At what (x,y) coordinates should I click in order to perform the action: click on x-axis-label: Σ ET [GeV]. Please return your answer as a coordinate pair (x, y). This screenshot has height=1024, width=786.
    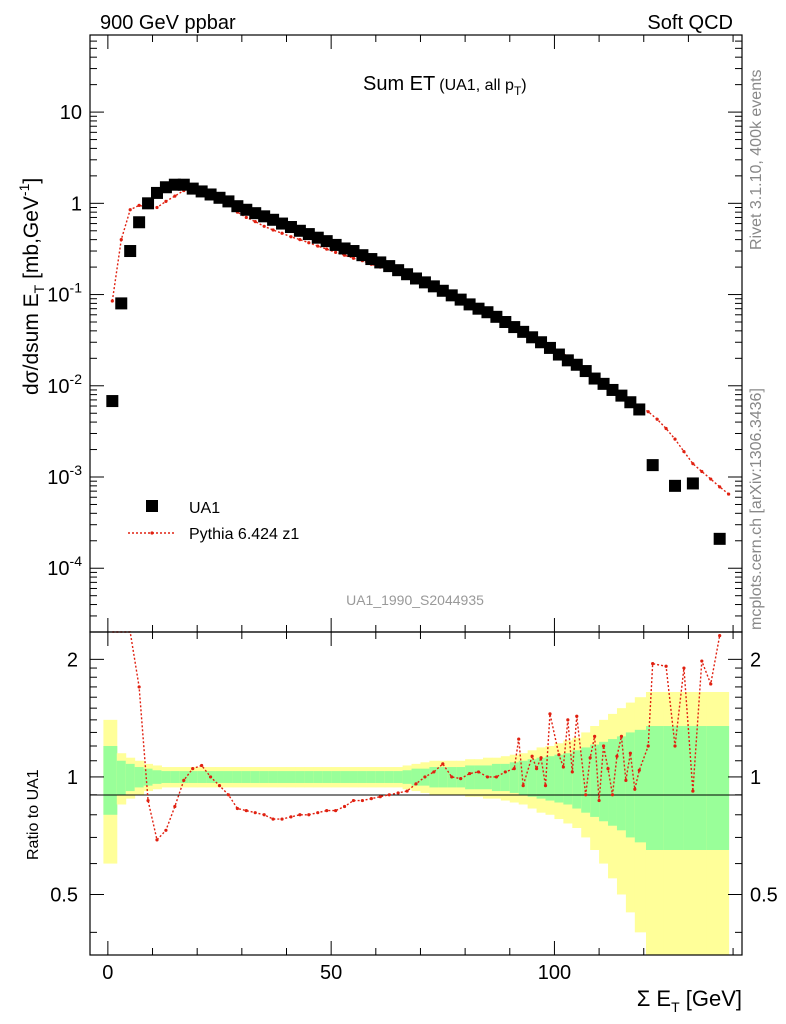
    Looking at the image, I should click on (689, 1000).